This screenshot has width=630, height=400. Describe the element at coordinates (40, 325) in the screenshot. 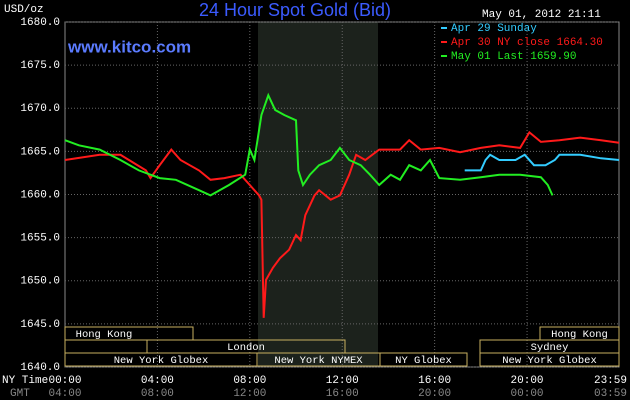

I see `y-tick-label: 1645.0` at that location.